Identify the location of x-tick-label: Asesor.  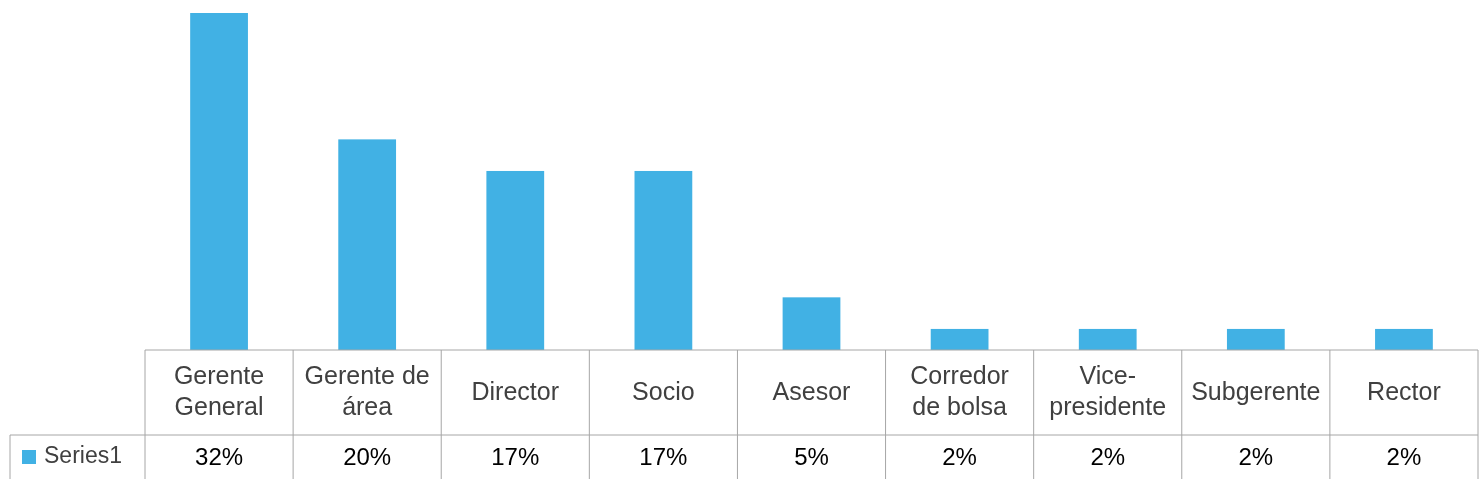
(811, 390).